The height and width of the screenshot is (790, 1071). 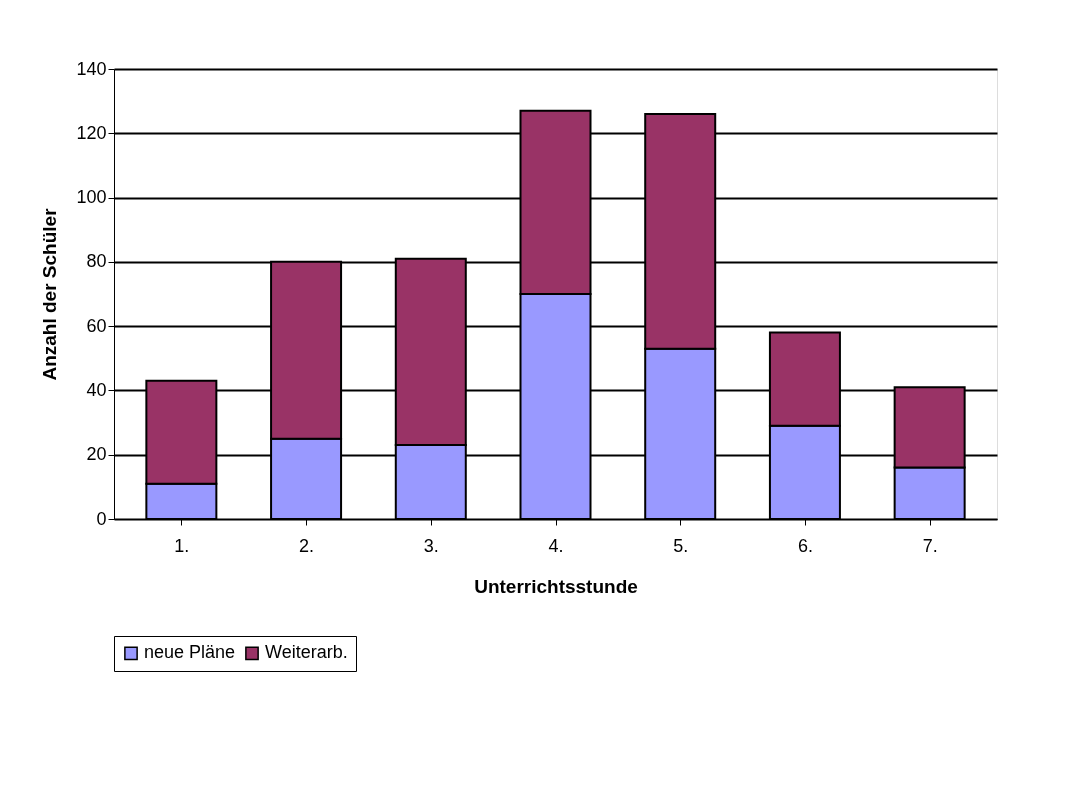 I want to click on y-axis-title: Anzahl der Schüler, so click(x=50, y=294).